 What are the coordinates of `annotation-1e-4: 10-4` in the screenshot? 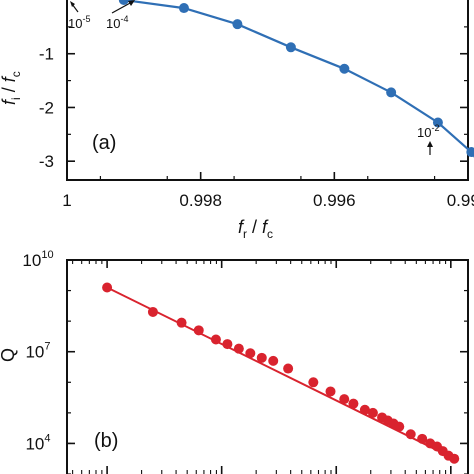 It's located at (120, 15).